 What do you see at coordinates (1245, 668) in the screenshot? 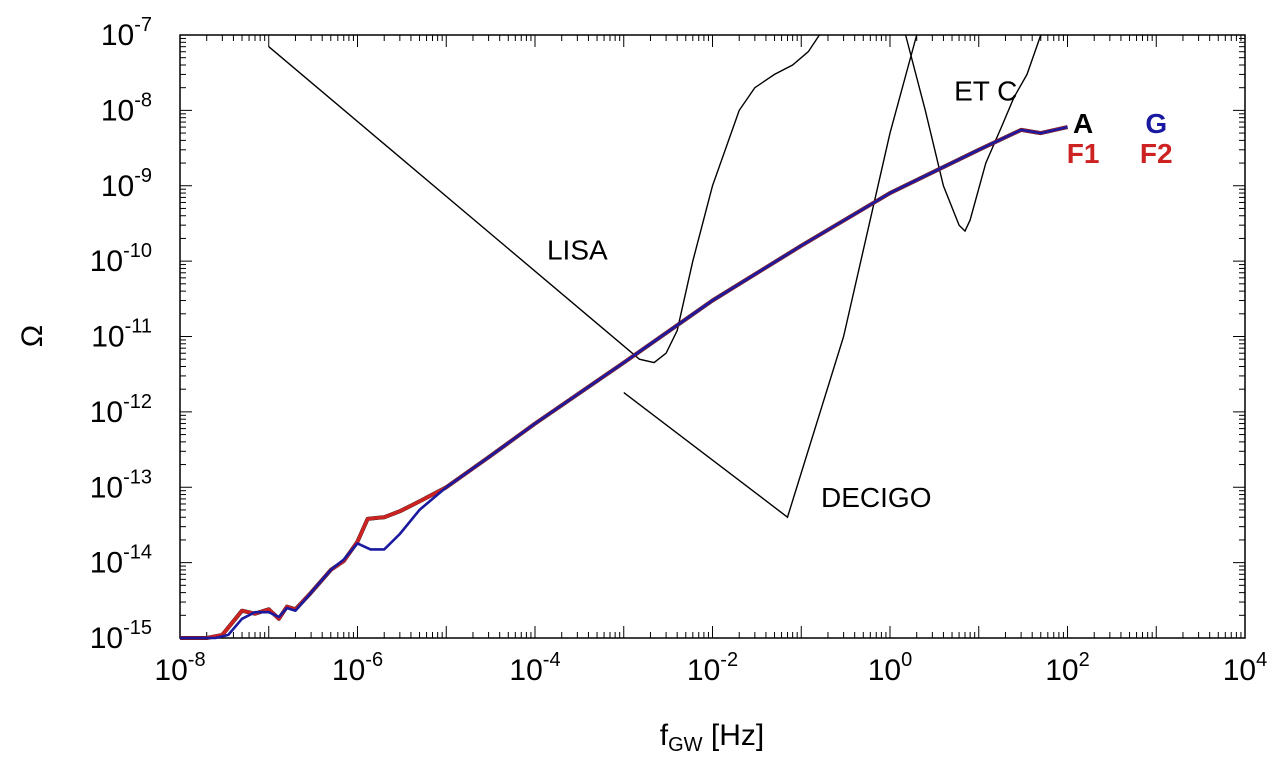
I see `x-tick-label: 10⁴` at bounding box center [1245, 668].